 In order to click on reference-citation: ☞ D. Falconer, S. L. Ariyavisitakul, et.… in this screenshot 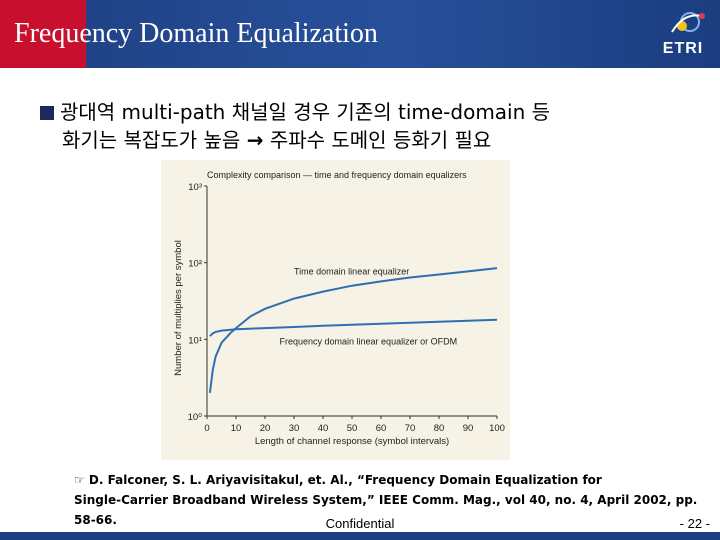, I will do `click(389, 500)`.